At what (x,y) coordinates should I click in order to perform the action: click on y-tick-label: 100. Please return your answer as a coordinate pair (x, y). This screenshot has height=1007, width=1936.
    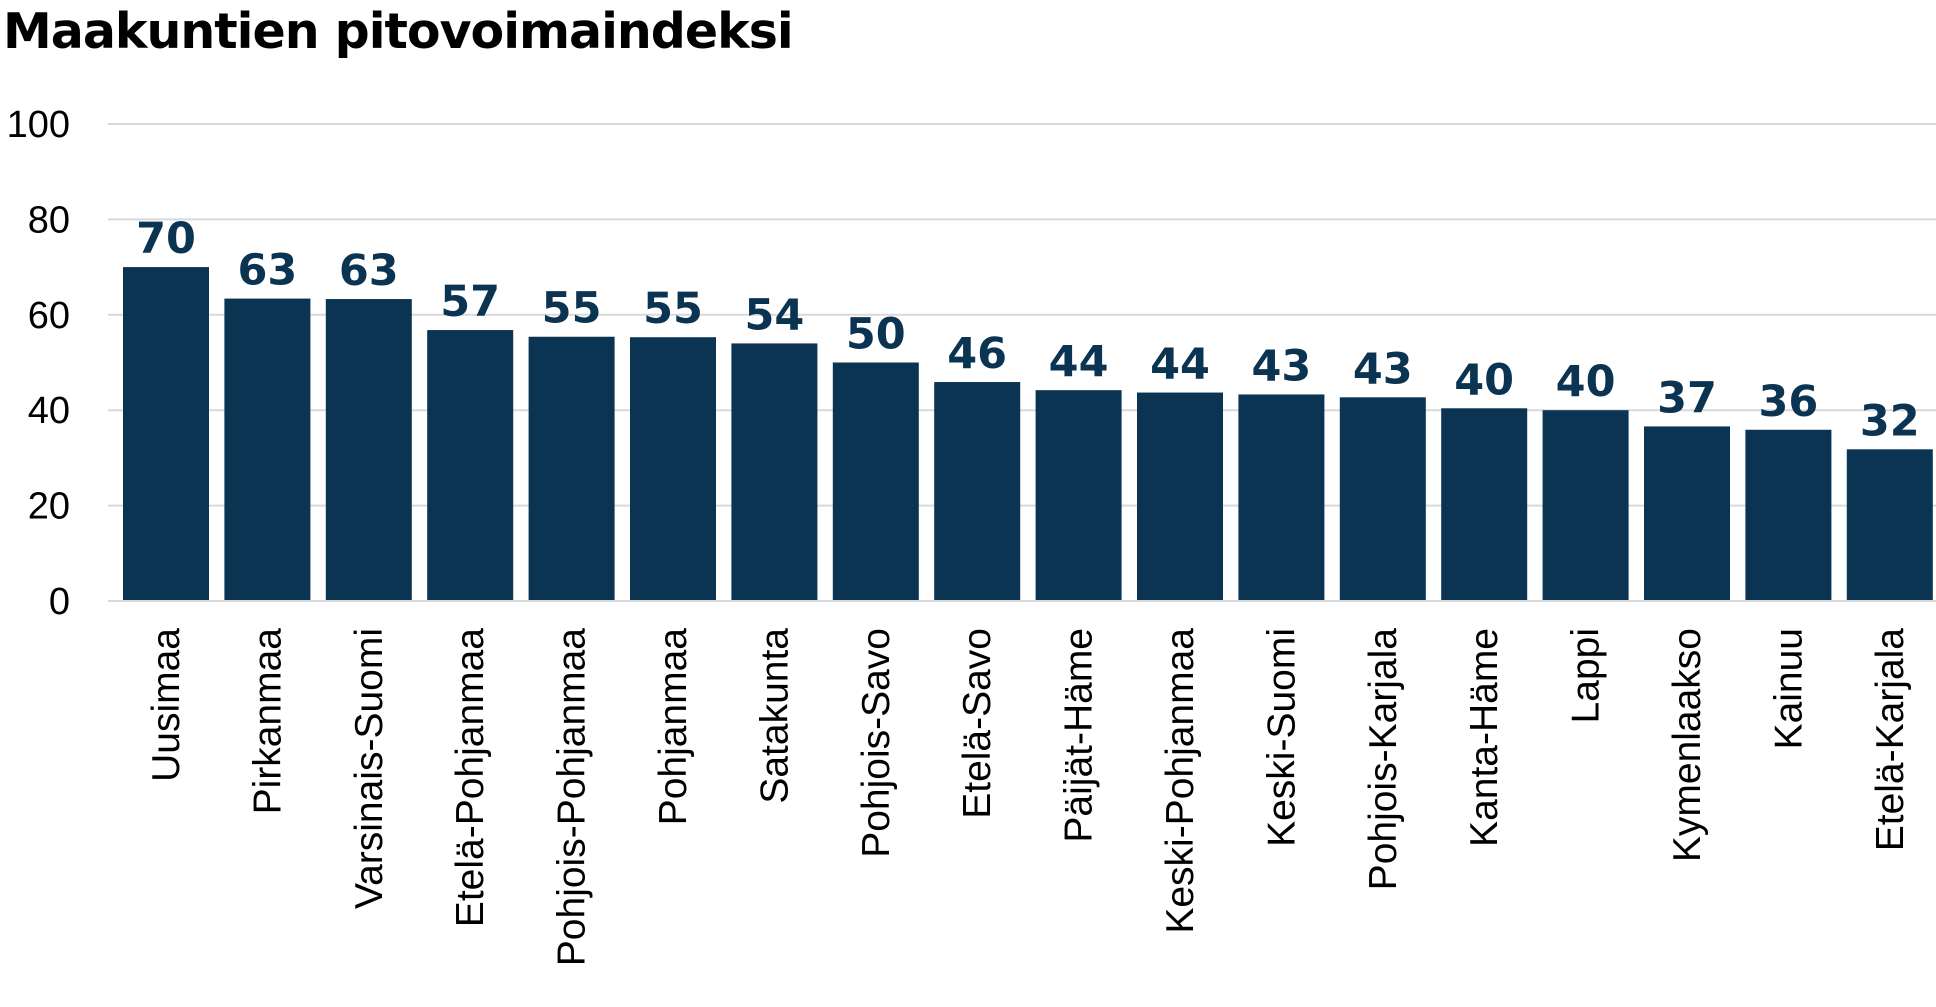
    Looking at the image, I should click on (38, 125).